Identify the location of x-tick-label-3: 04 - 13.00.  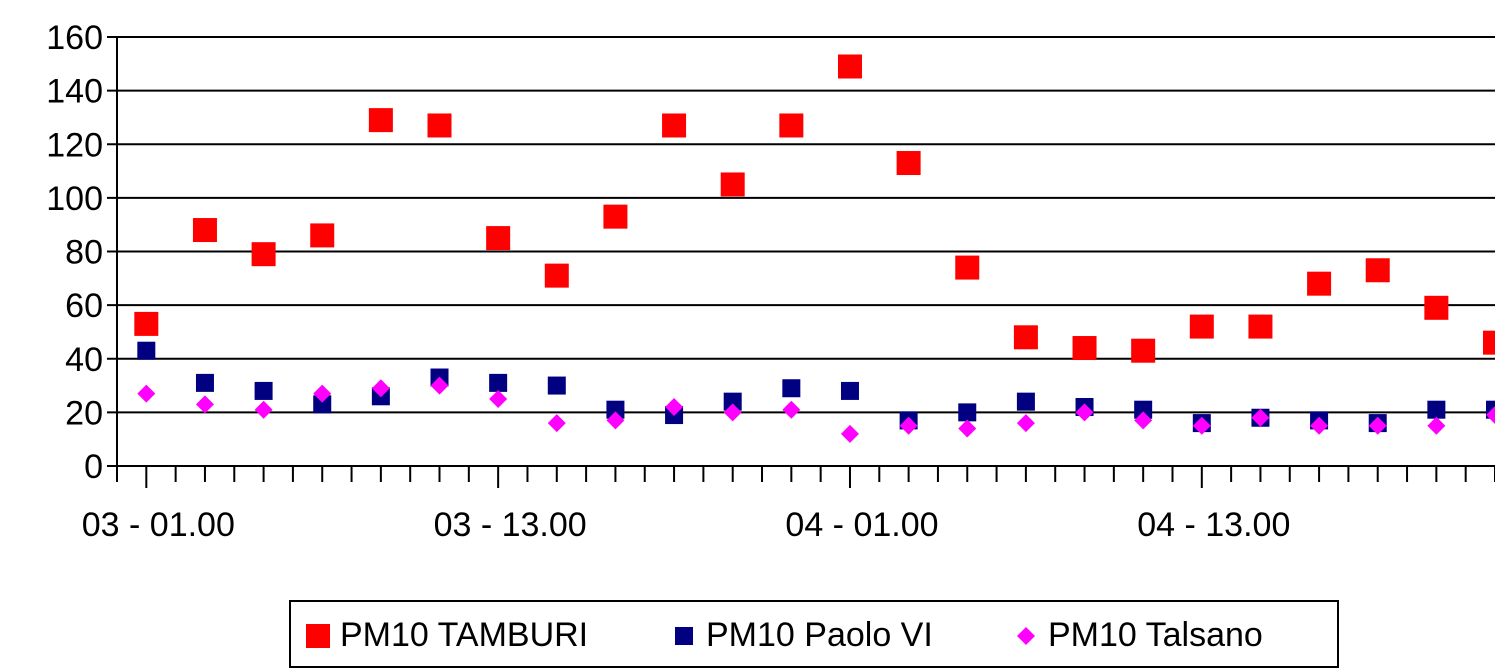
(1213, 525).